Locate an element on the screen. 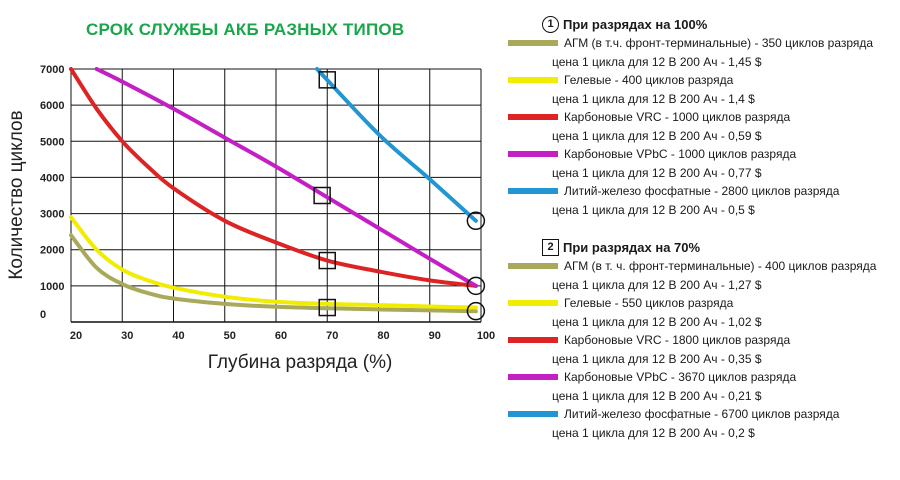  chart-title: СРОК СЛУЖБЫ АКБ РАЗНЫХ ТИПОВ is located at coordinates (245, 29).